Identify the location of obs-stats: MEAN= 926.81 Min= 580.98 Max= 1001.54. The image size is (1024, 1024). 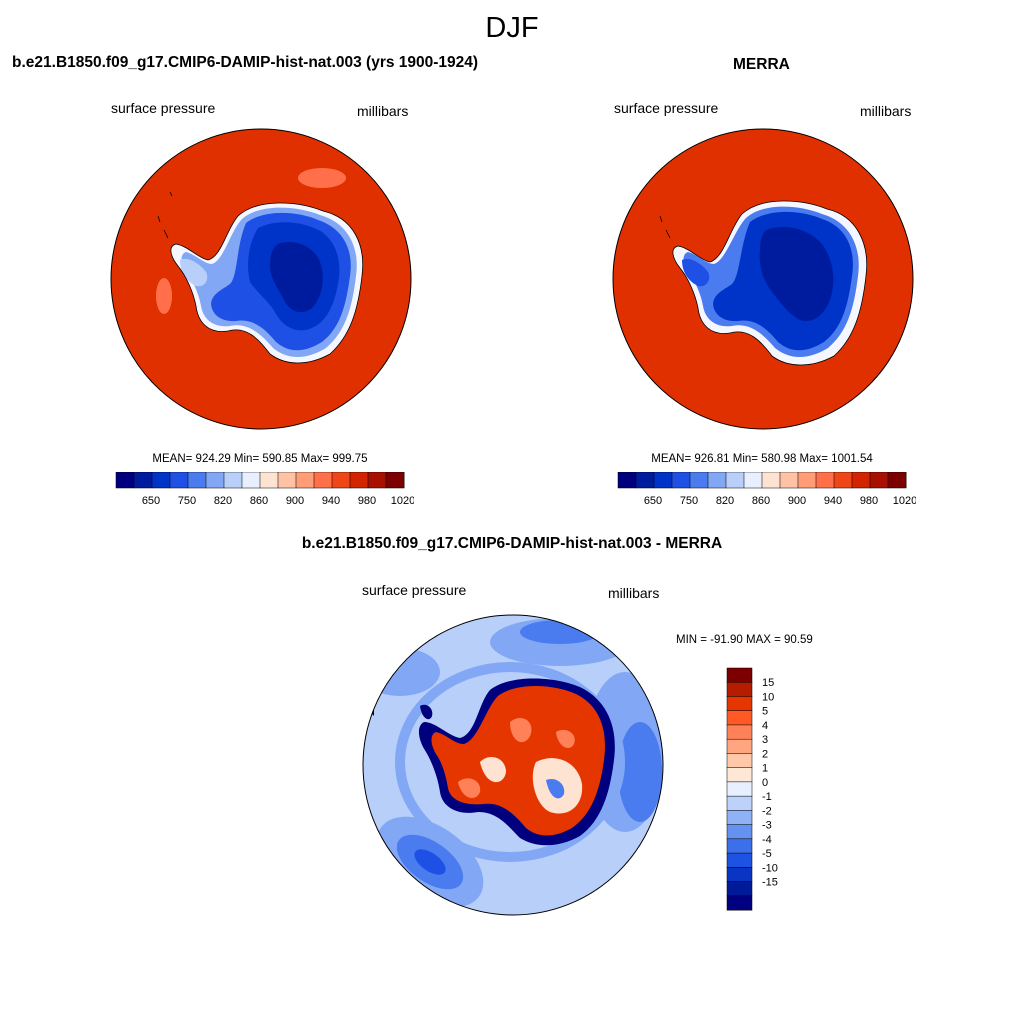
(762, 459).